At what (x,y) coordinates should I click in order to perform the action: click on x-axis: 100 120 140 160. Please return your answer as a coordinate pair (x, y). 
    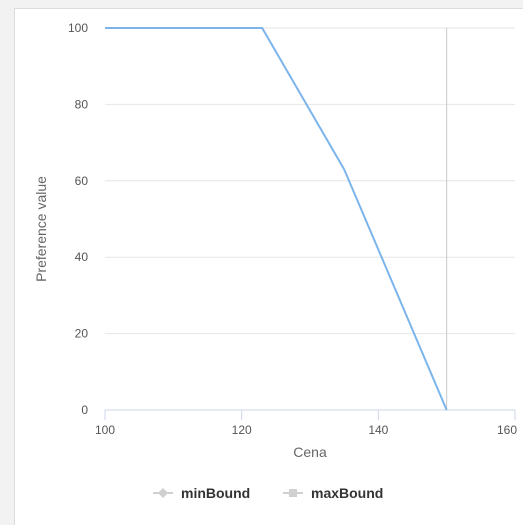
    Looking at the image, I should click on (306, 423).